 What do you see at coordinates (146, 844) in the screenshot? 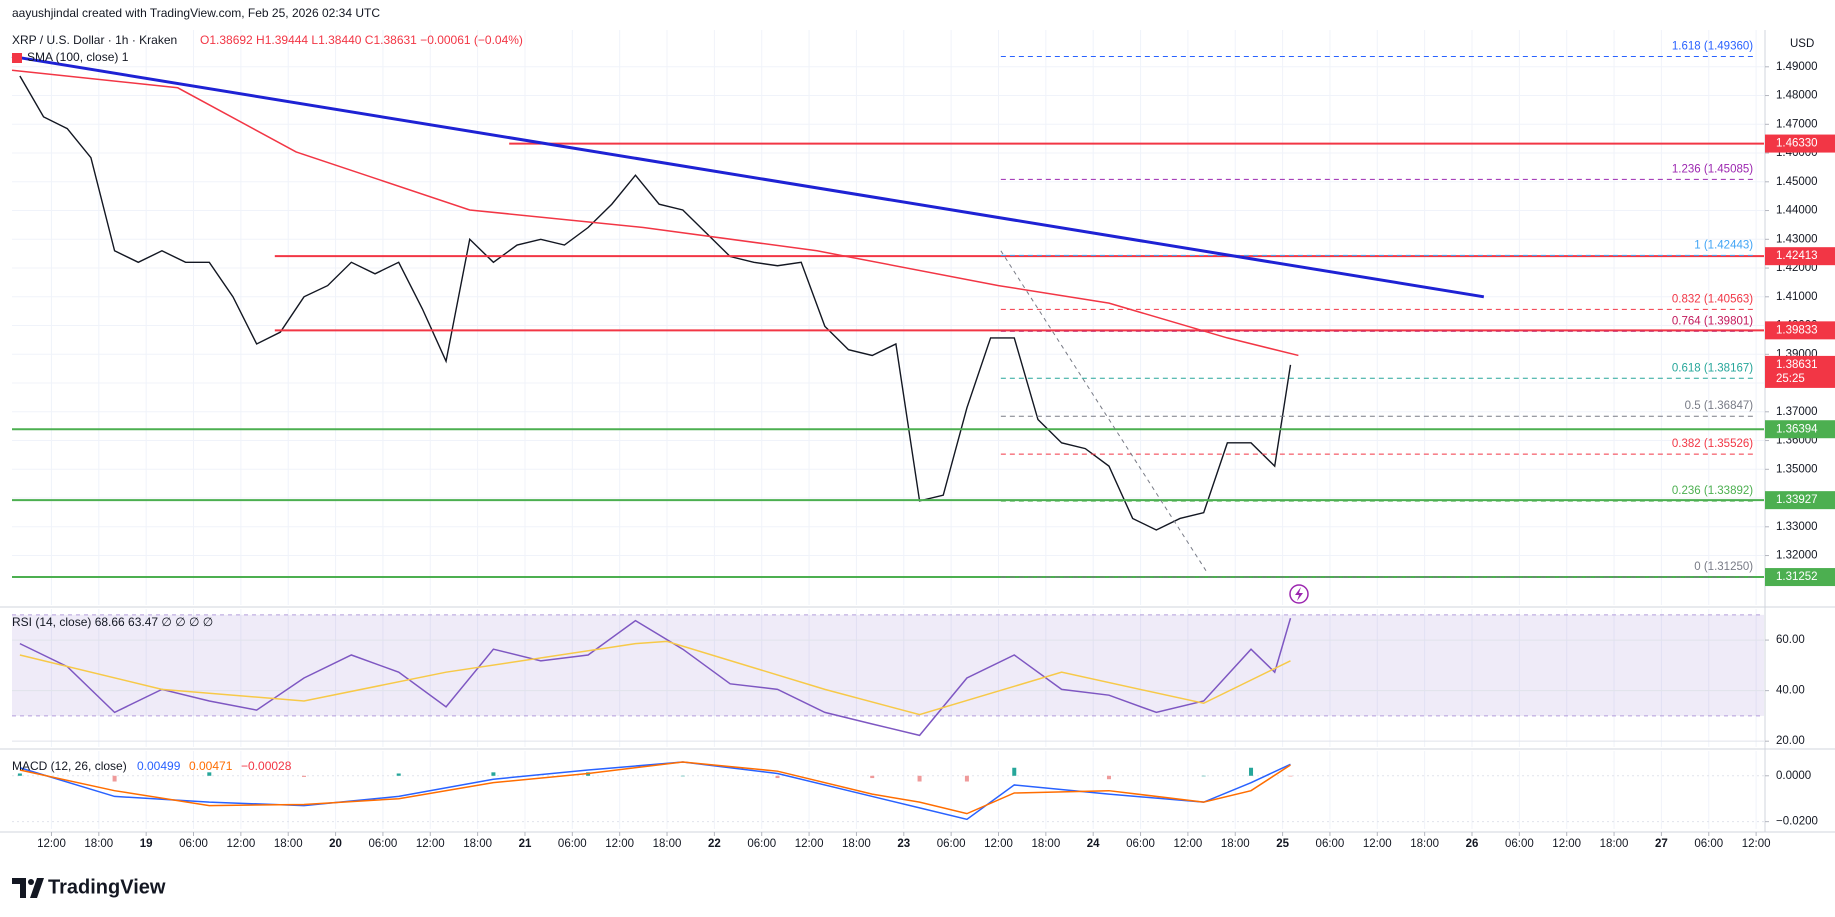
I see `x-tick-label: 19` at bounding box center [146, 844].